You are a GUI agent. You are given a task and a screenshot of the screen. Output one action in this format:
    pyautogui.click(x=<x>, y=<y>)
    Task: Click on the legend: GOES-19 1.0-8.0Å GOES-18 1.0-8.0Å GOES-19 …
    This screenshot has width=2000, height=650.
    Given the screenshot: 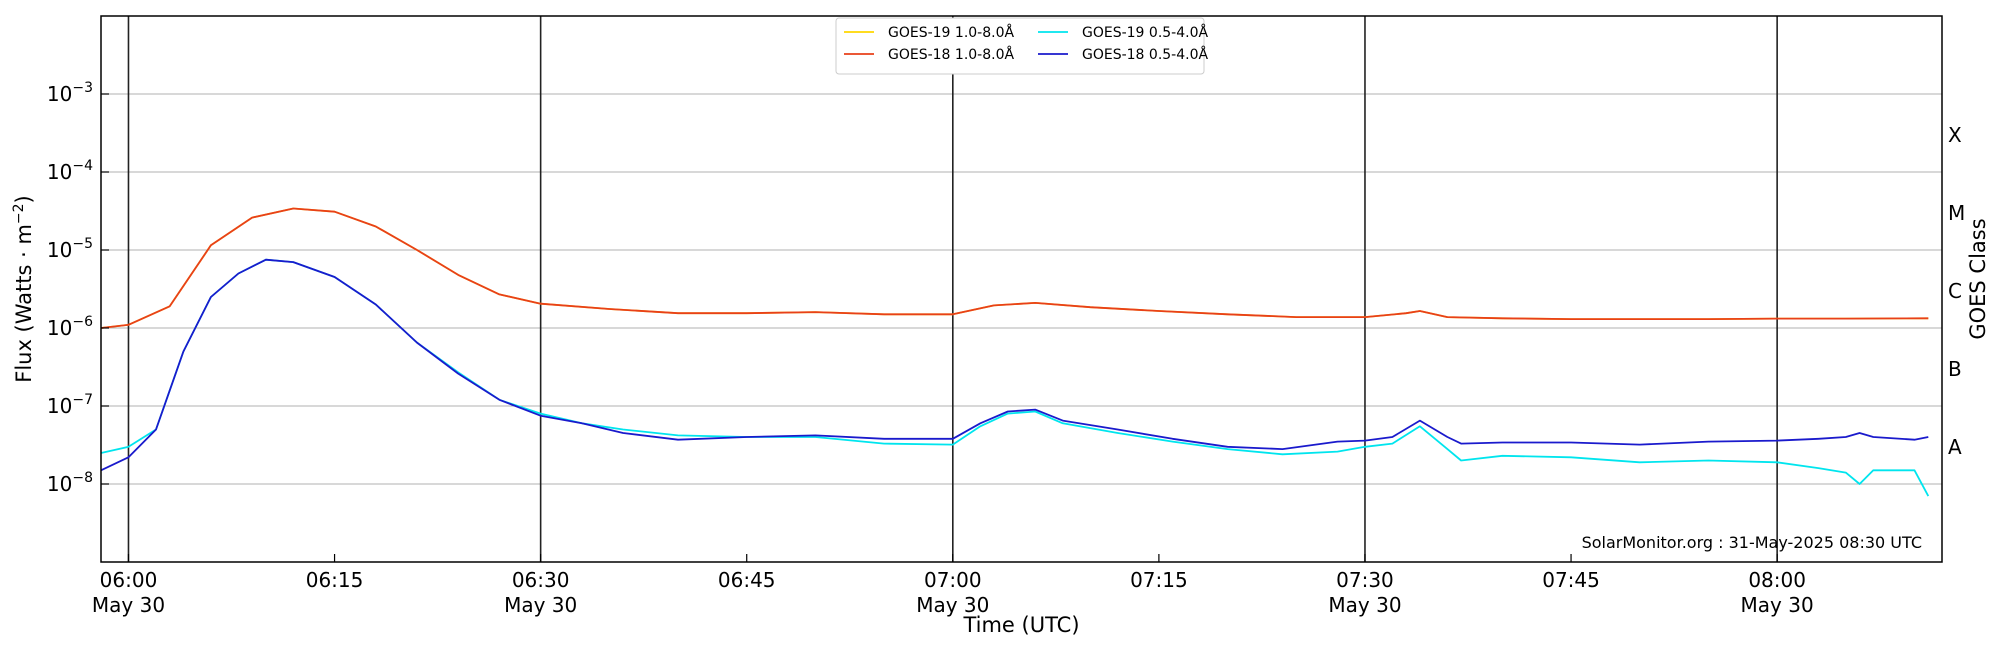 What is the action you would take?
    pyautogui.click(x=1021, y=46)
    